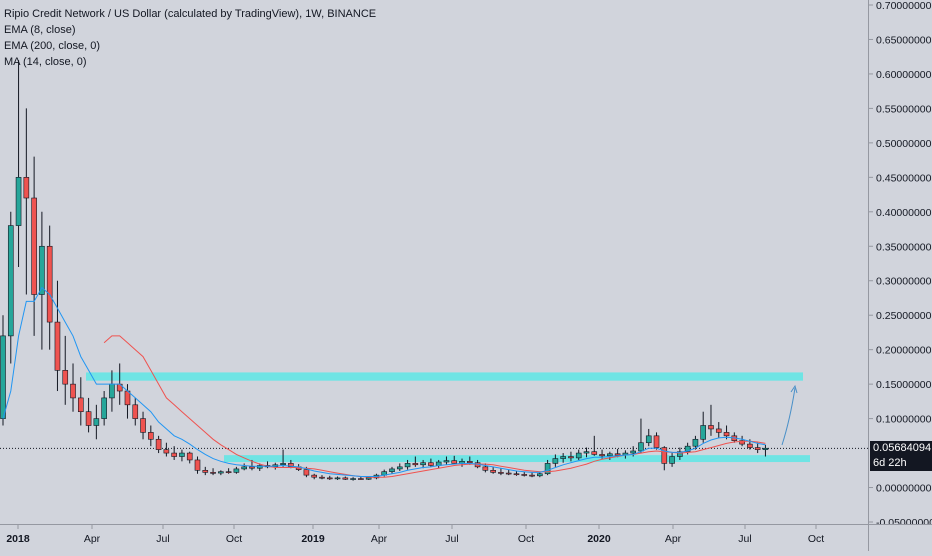 This screenshot has width=932, height=556. Describe the element at coordinates (52, 46) in the screenshot. I see `legend-ema200: EMA (200, close, 0)` at that location.